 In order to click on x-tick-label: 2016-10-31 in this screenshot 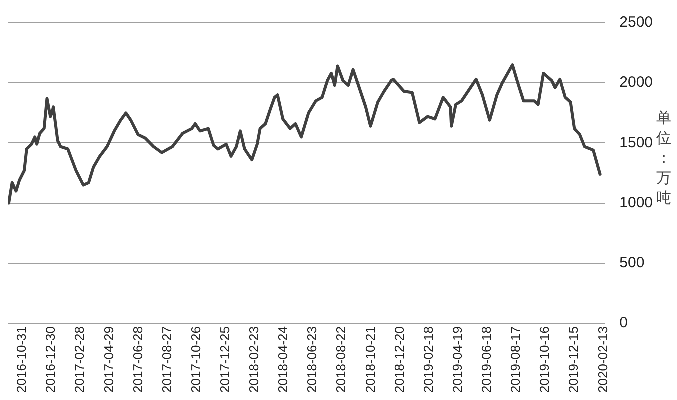, I will do `click(22, 359)`.